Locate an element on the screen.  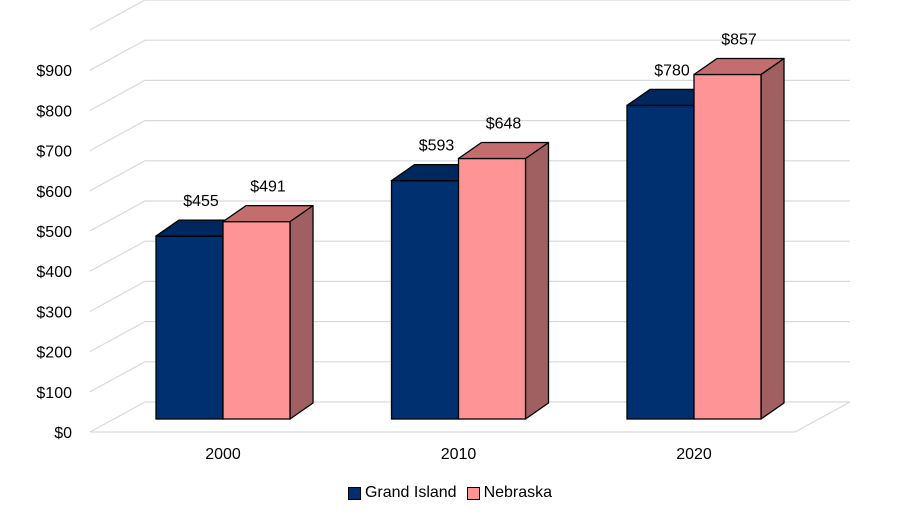
legend-swatch-grand-island is located at coordinates (354, 493).